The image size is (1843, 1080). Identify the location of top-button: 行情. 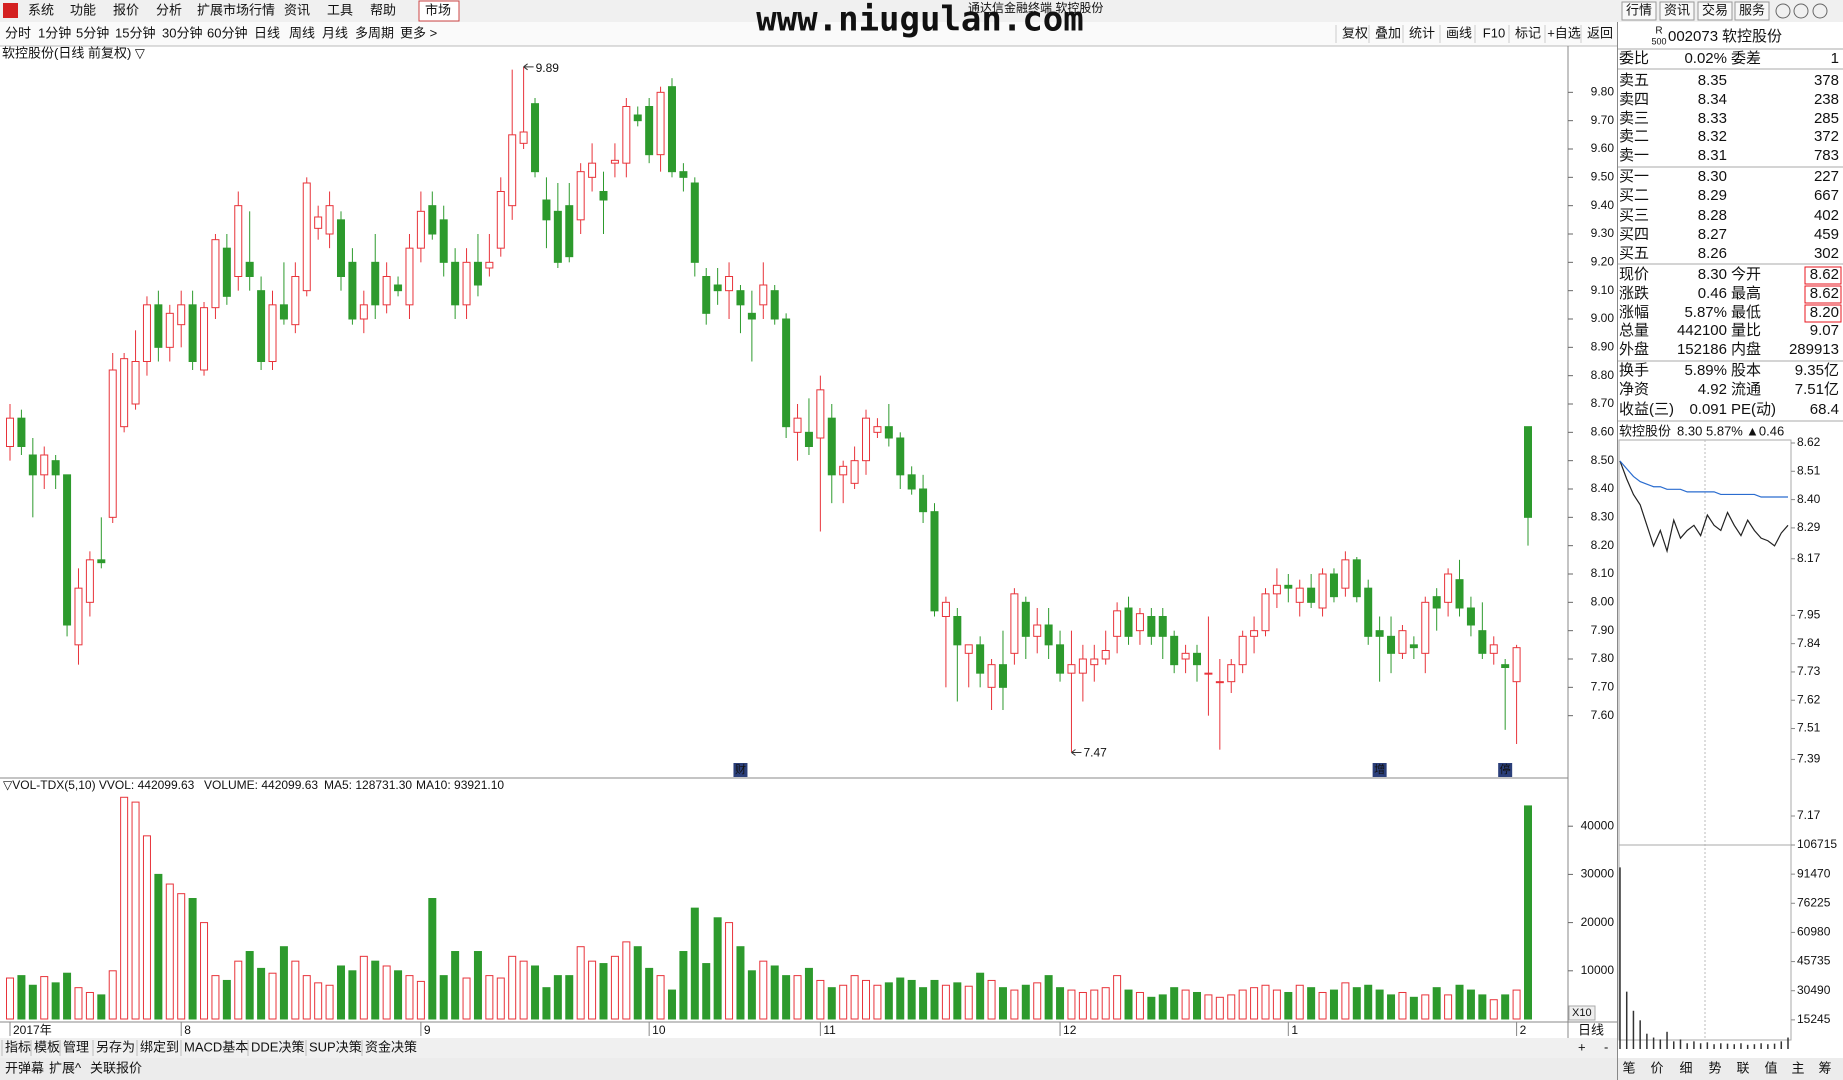
(1639, 9).